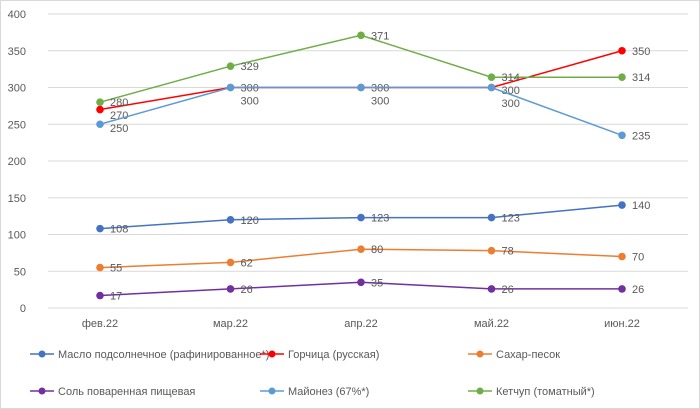  I want to click on data-label: 35, so click(377, 283).